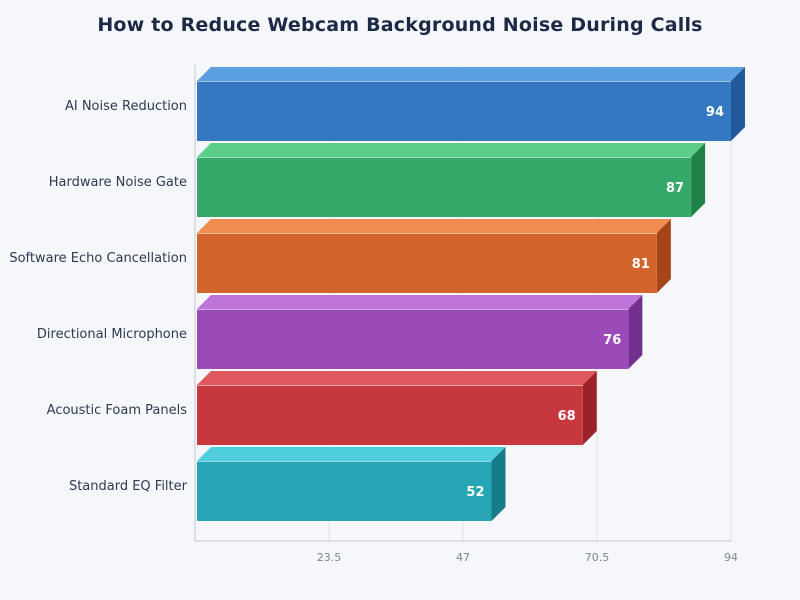 This screenshot has height=600, width=800. What do you see at coordinates (112, 334) in the screenshot?
I see `category-label: Directional Microphone` at bounding box center [112, 334].